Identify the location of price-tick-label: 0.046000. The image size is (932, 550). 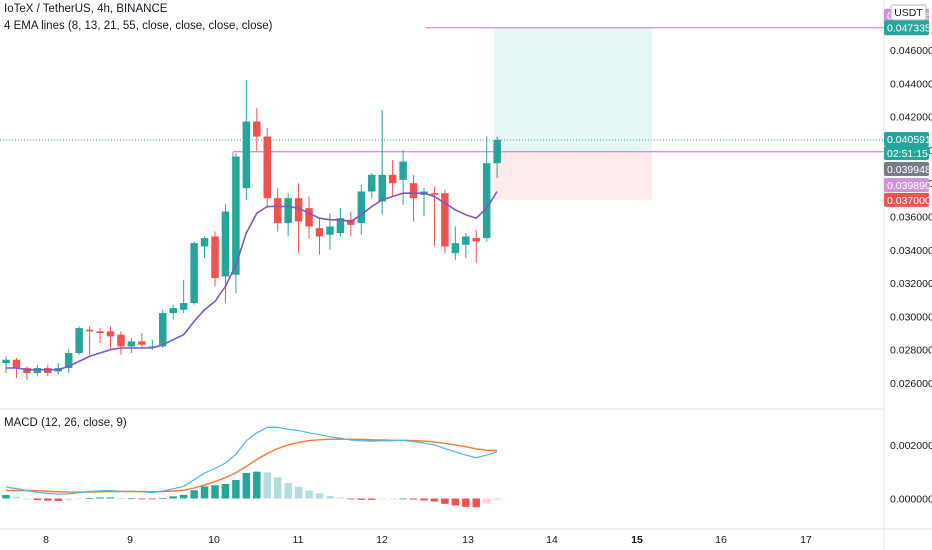
(911, 51).